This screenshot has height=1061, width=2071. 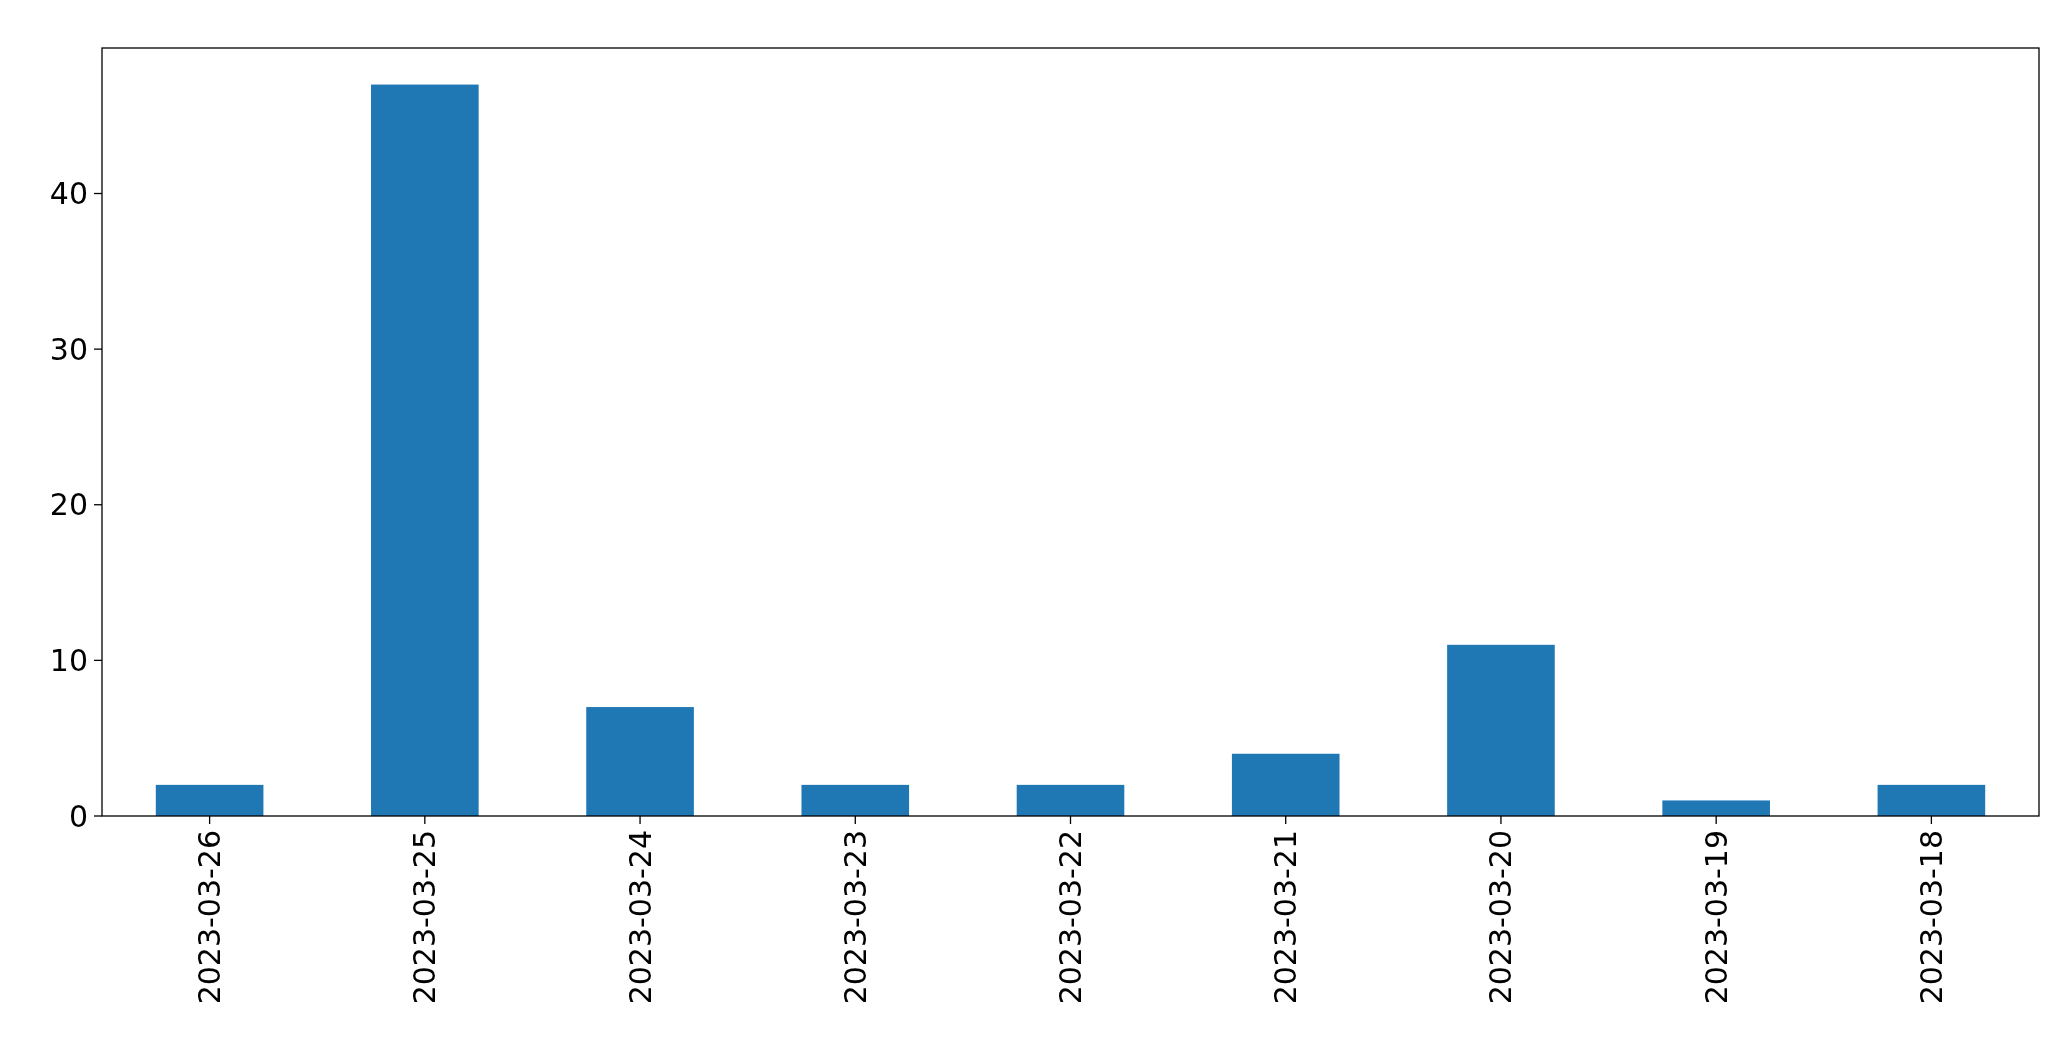 What do you see at coordinates (855, 917) in the screenshot?
I see `x-tick-label: 2023-03-23` at bounding box center [855, 917].